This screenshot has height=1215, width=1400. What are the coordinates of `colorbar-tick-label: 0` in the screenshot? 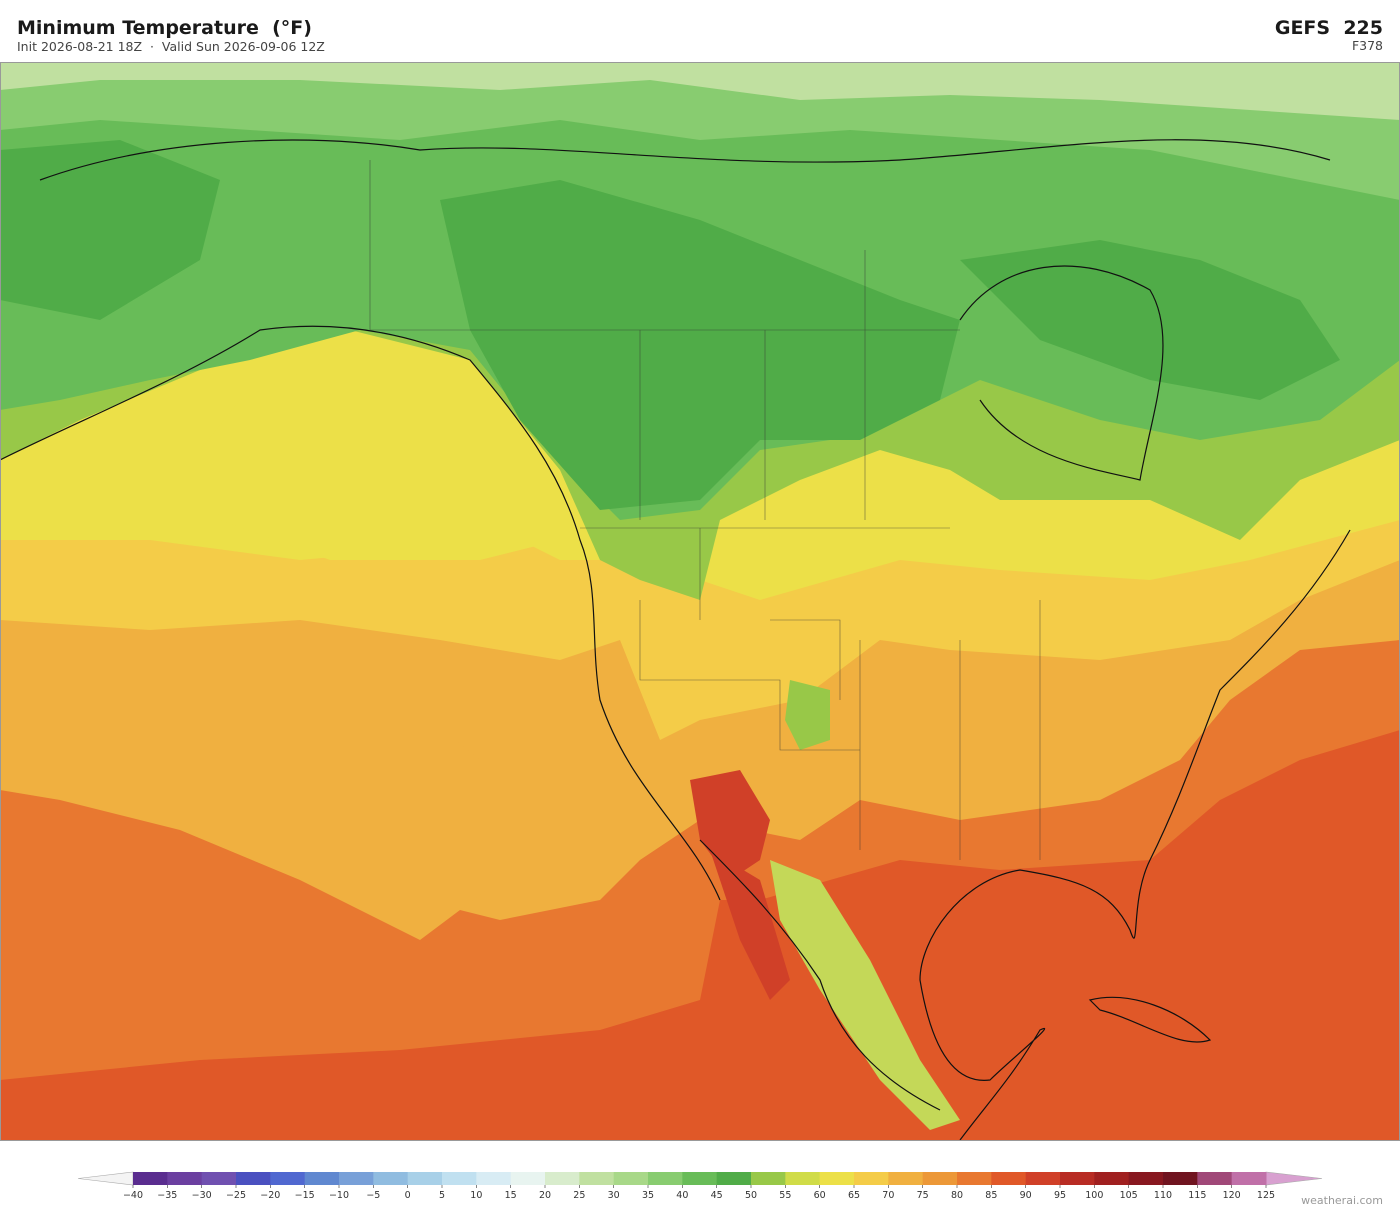 It's located at (408, 1195).